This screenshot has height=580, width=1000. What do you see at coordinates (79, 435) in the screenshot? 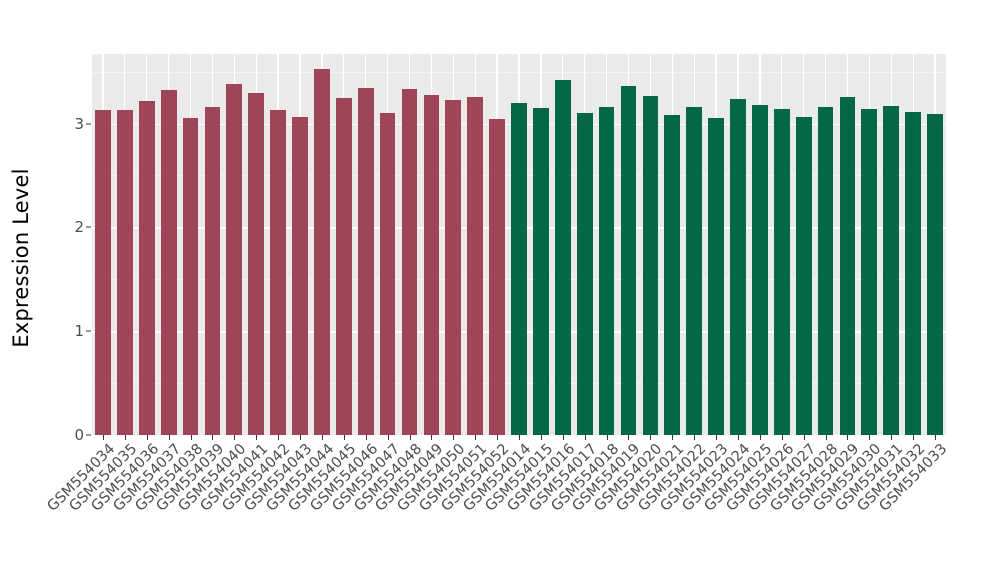
I see `y-tick-label: 0` at bounding box center [79, 435].